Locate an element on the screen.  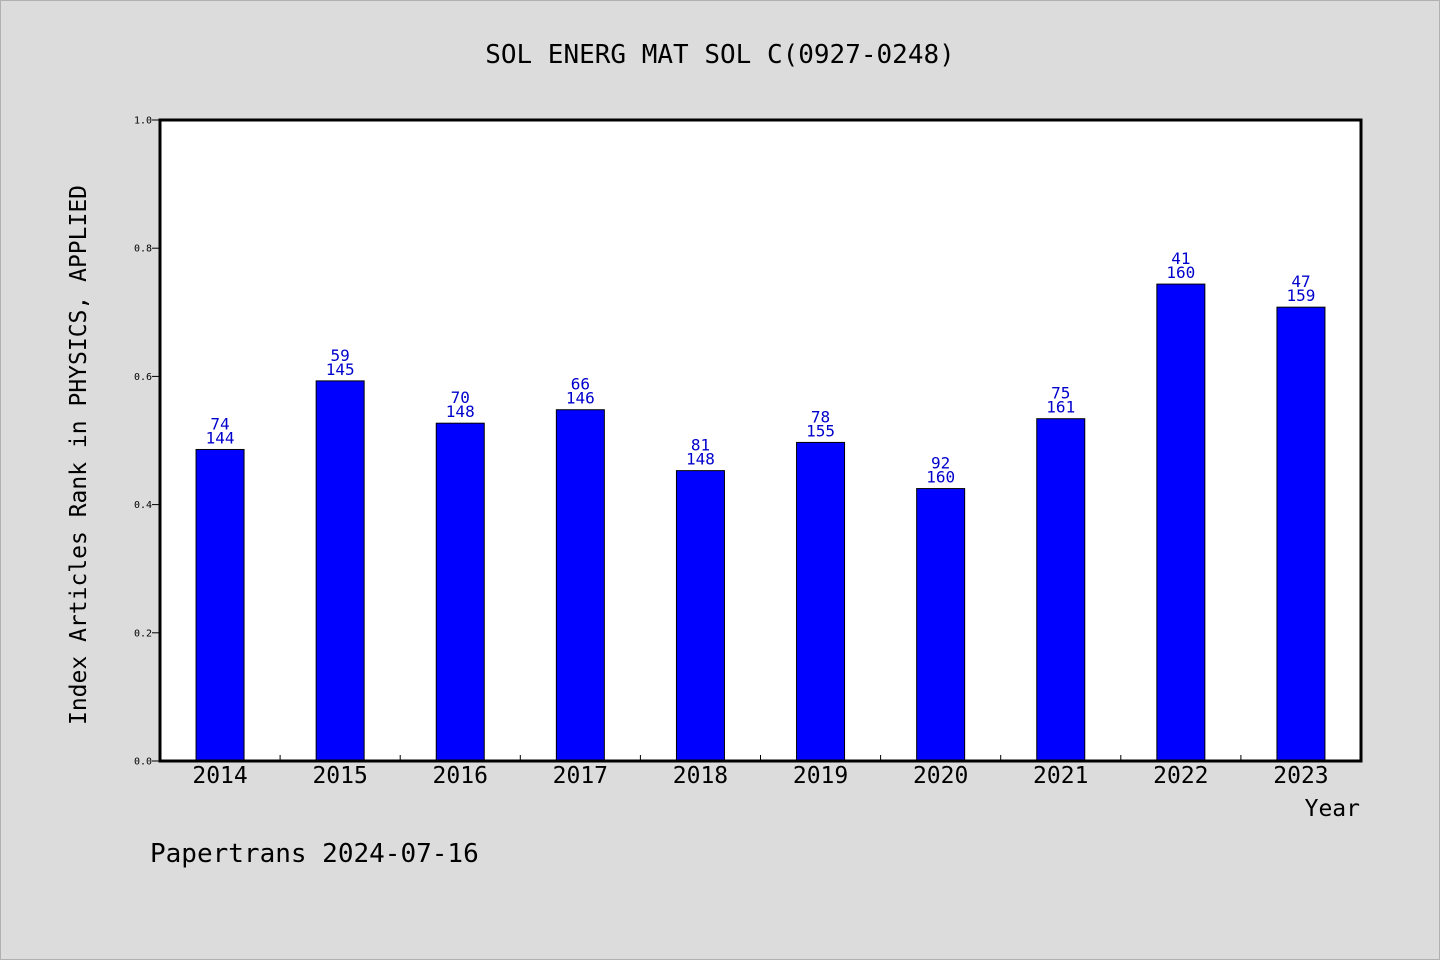
bar-2022 is located at coordinates (1181, 522).